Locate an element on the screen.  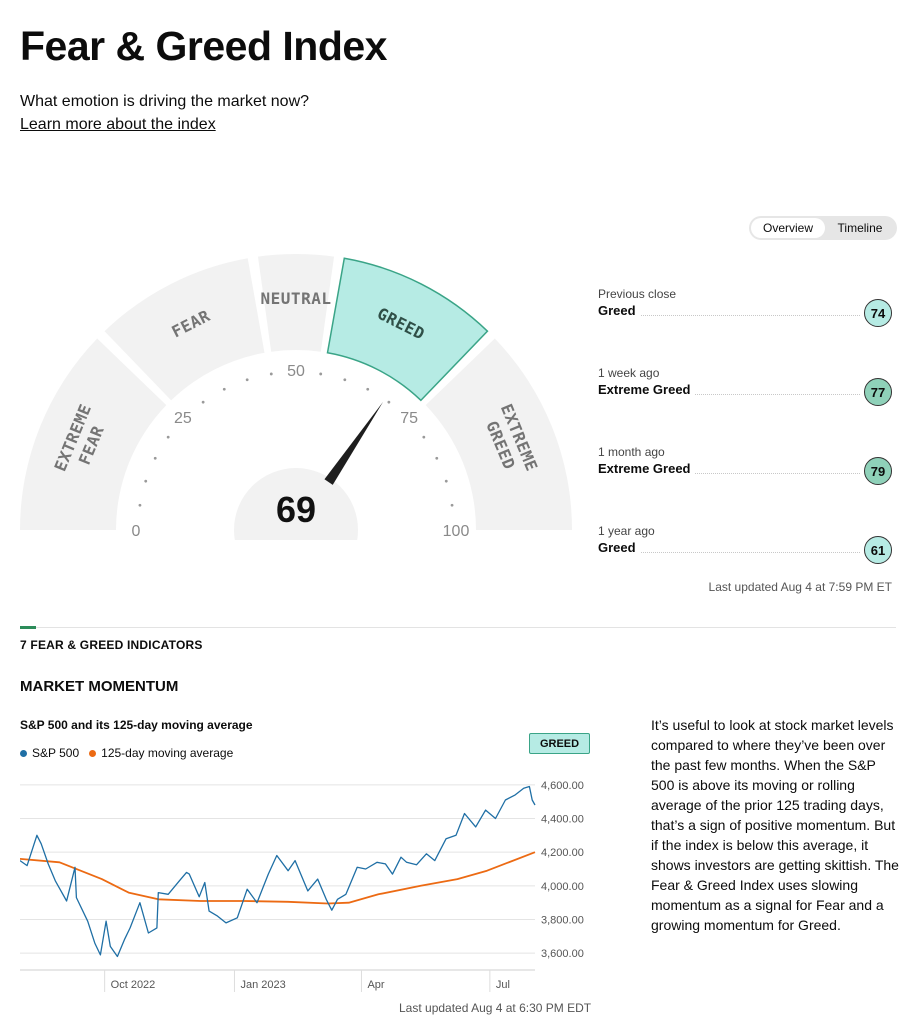
legend-item-moving-average: 125-day moving average is located at coordinates (161, 753).